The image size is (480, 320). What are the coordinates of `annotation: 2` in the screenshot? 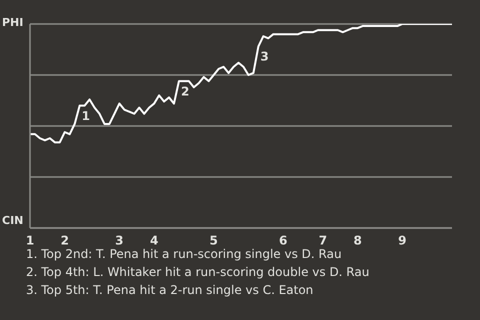 It's located at (185, 91).